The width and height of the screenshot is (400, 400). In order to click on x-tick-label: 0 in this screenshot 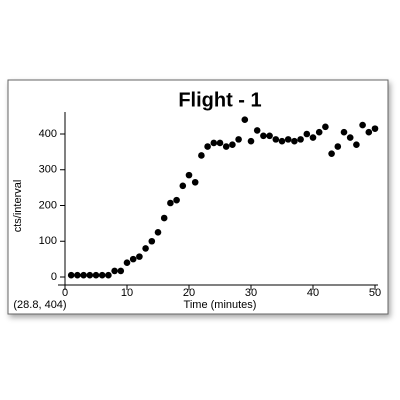, I will do `click(65, 293)`.